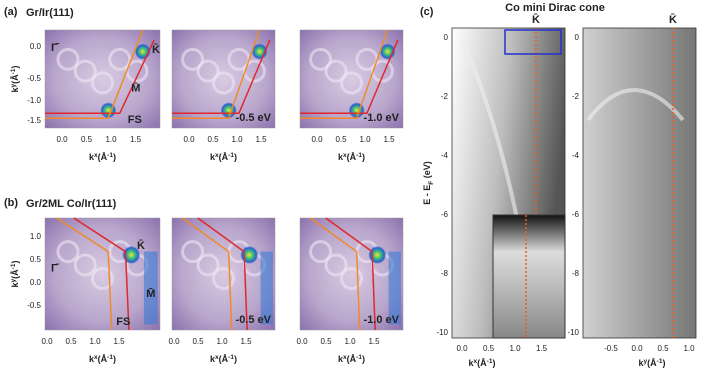  What do you see at coordinates (427, 12) in the screenshot?
I see `panel-label: (c)` at bounding box center [427, 12].